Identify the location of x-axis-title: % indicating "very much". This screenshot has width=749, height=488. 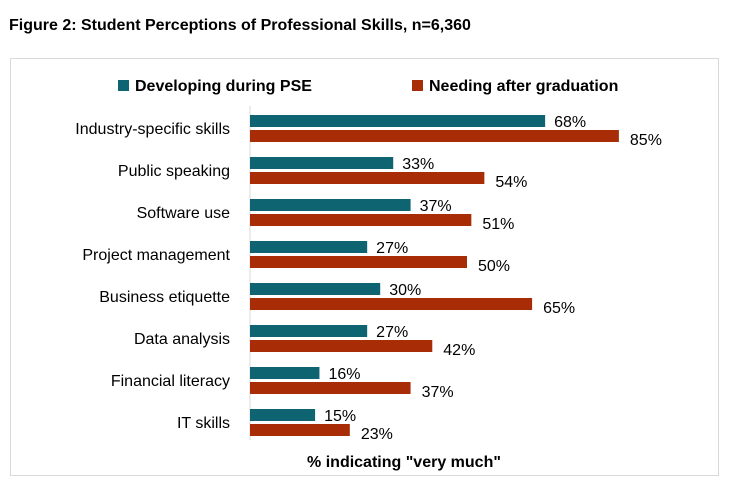
(404, 462).